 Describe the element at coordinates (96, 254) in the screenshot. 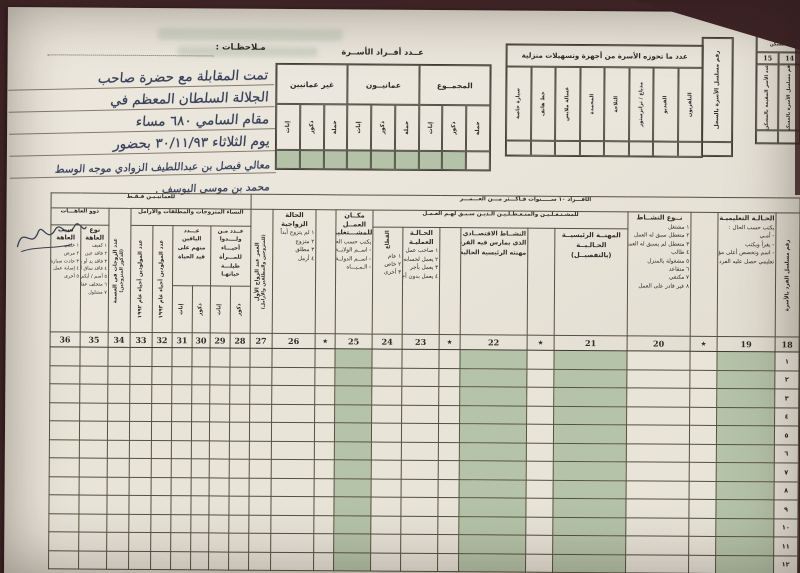

I see `list-line: ٢ فاقد عين` at that location.